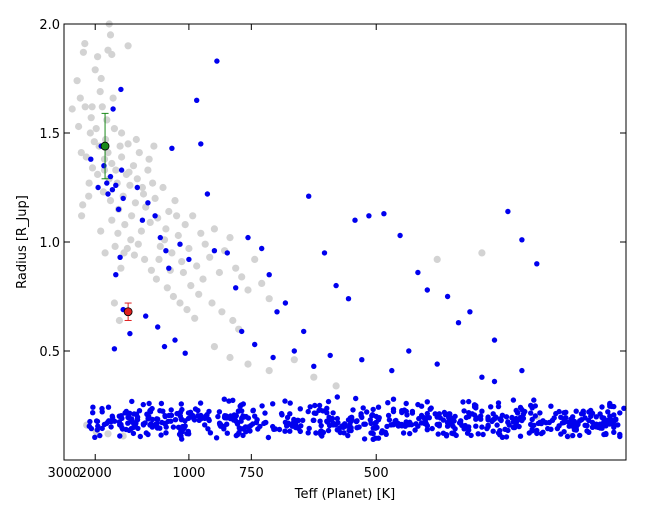 The height and width of the screenshot is (515, 645). Describe the element at coordinates (22, 242) in the screenshot. I see `y-axis-label: Radius [R_Jup]` at that location.